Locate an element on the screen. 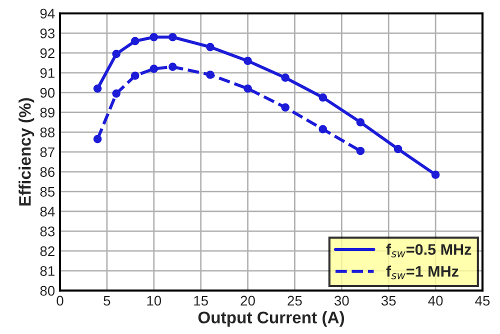 The image size is (500, 334). y-tick-label: 85 is located at coordinates (47, 191).